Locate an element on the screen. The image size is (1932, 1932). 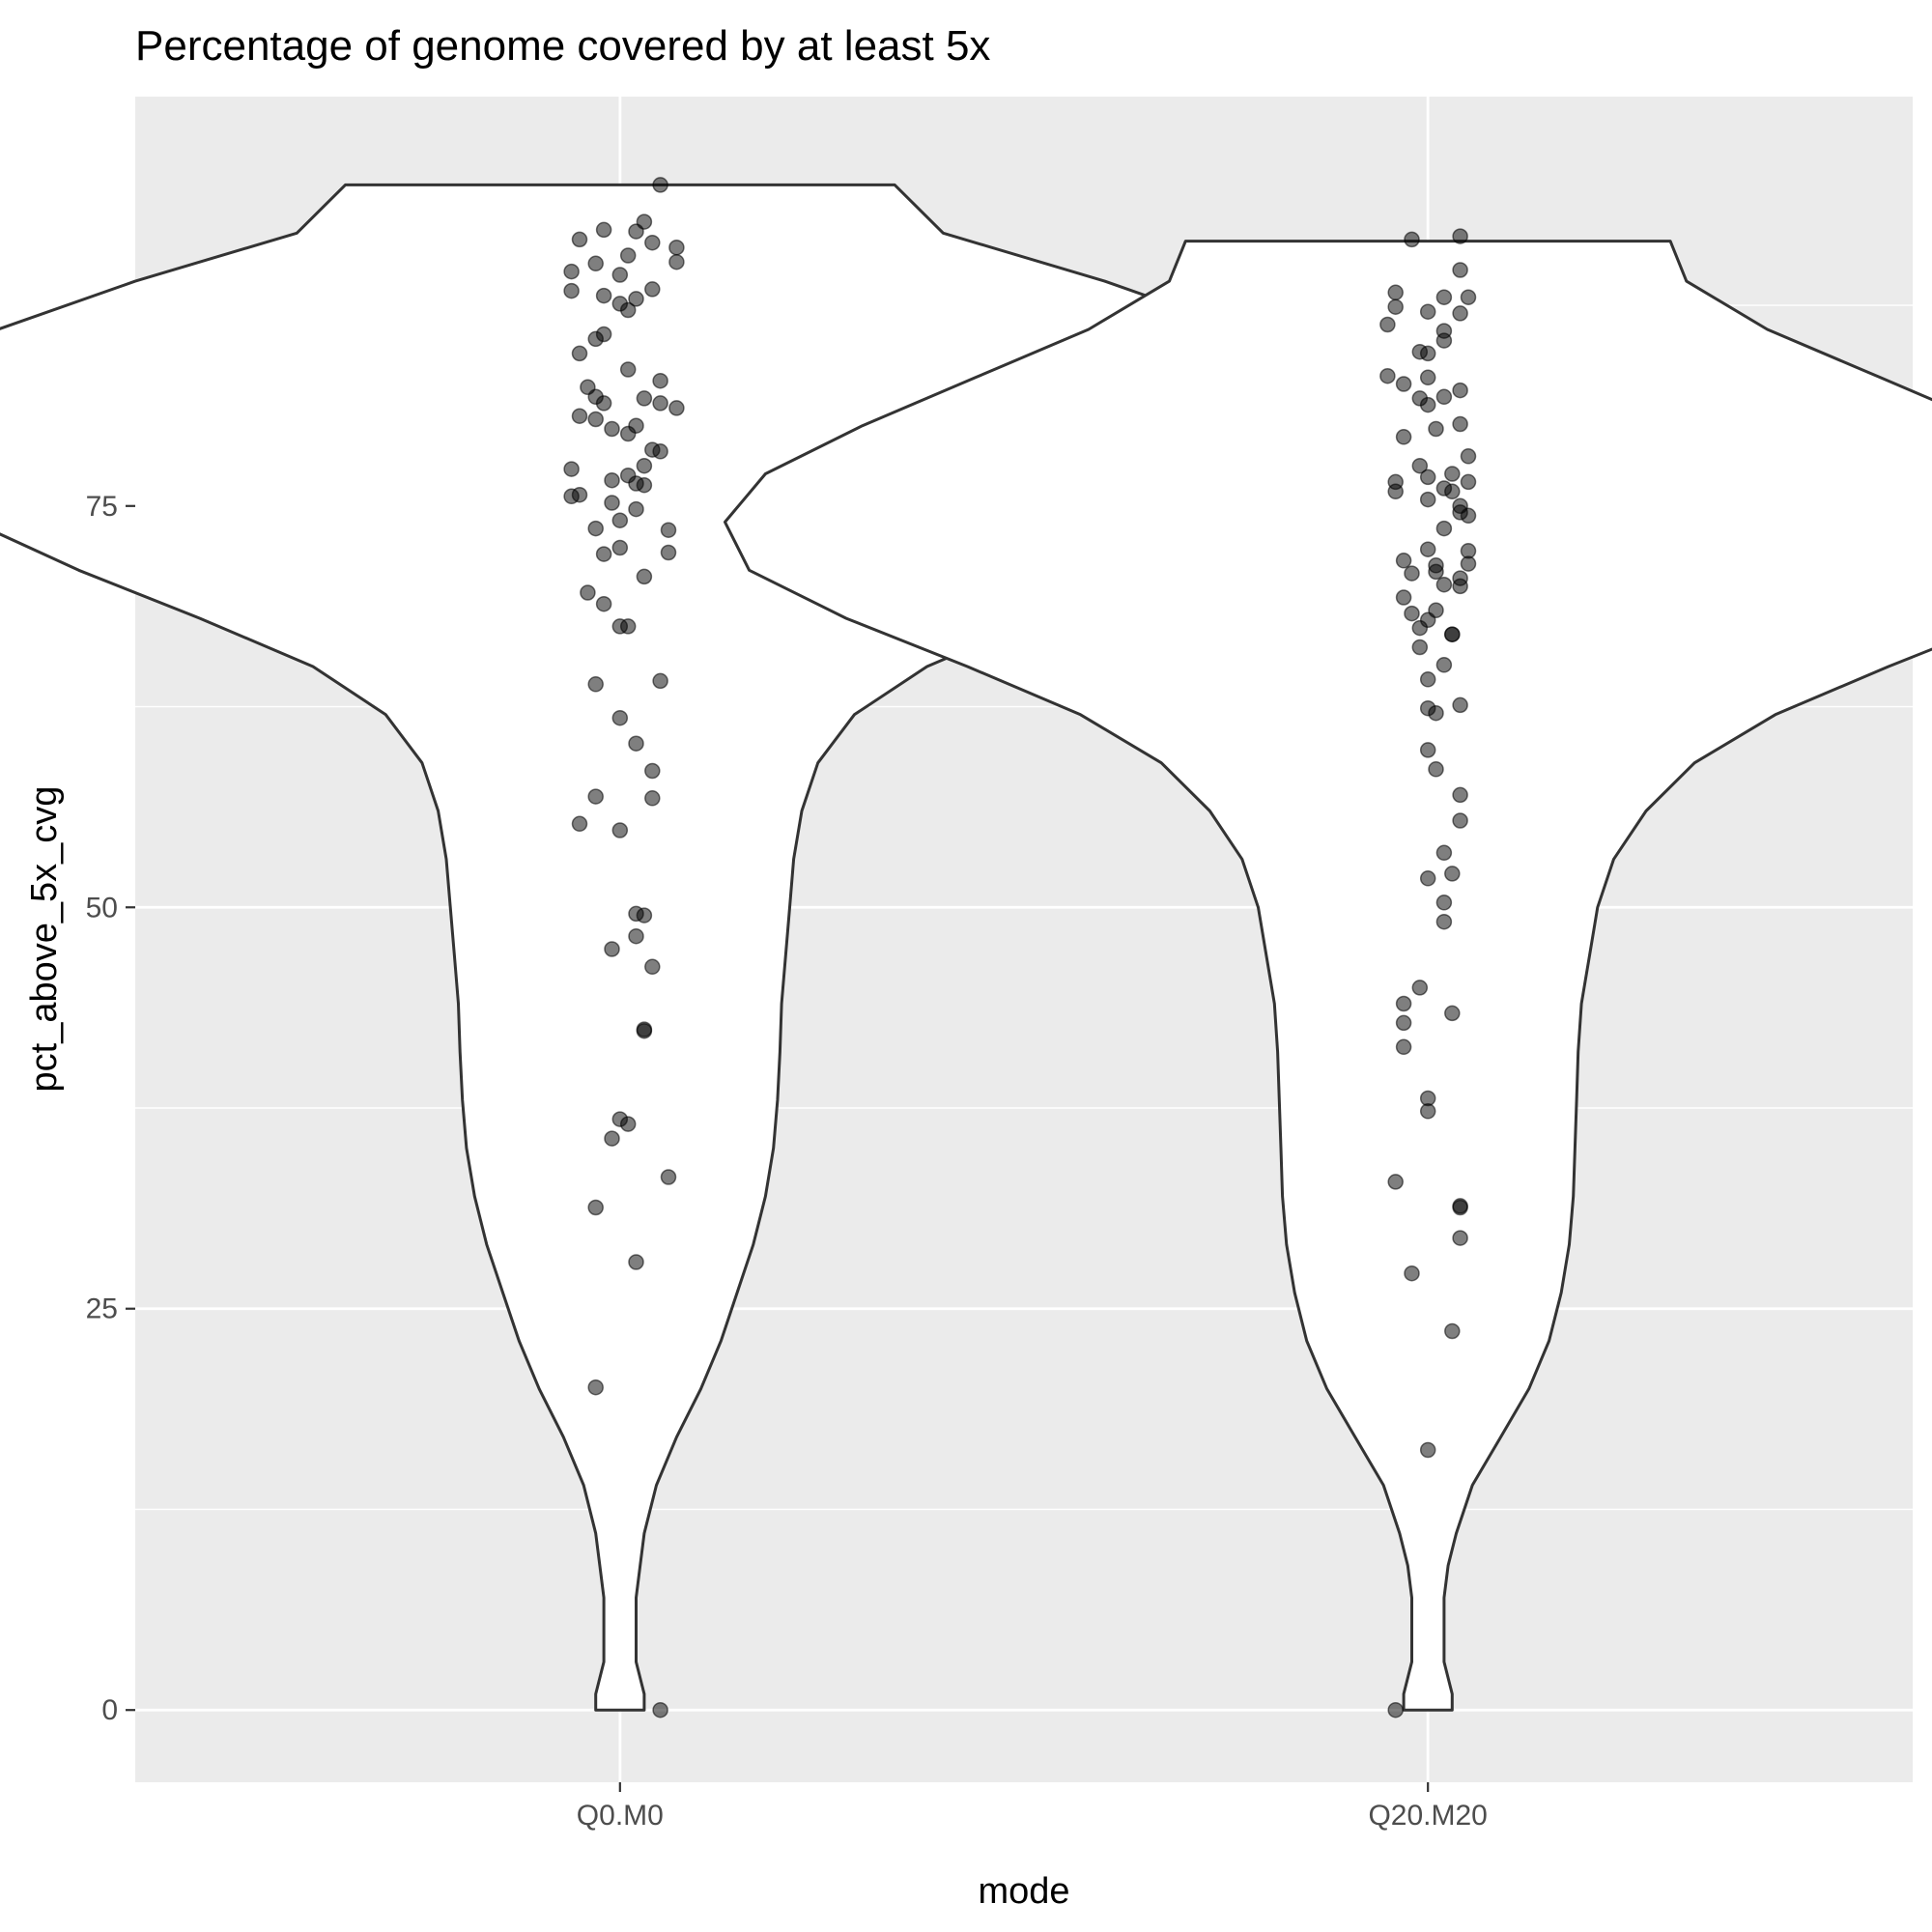
y-tick-label: 75 is located at coordinates (102, 507).